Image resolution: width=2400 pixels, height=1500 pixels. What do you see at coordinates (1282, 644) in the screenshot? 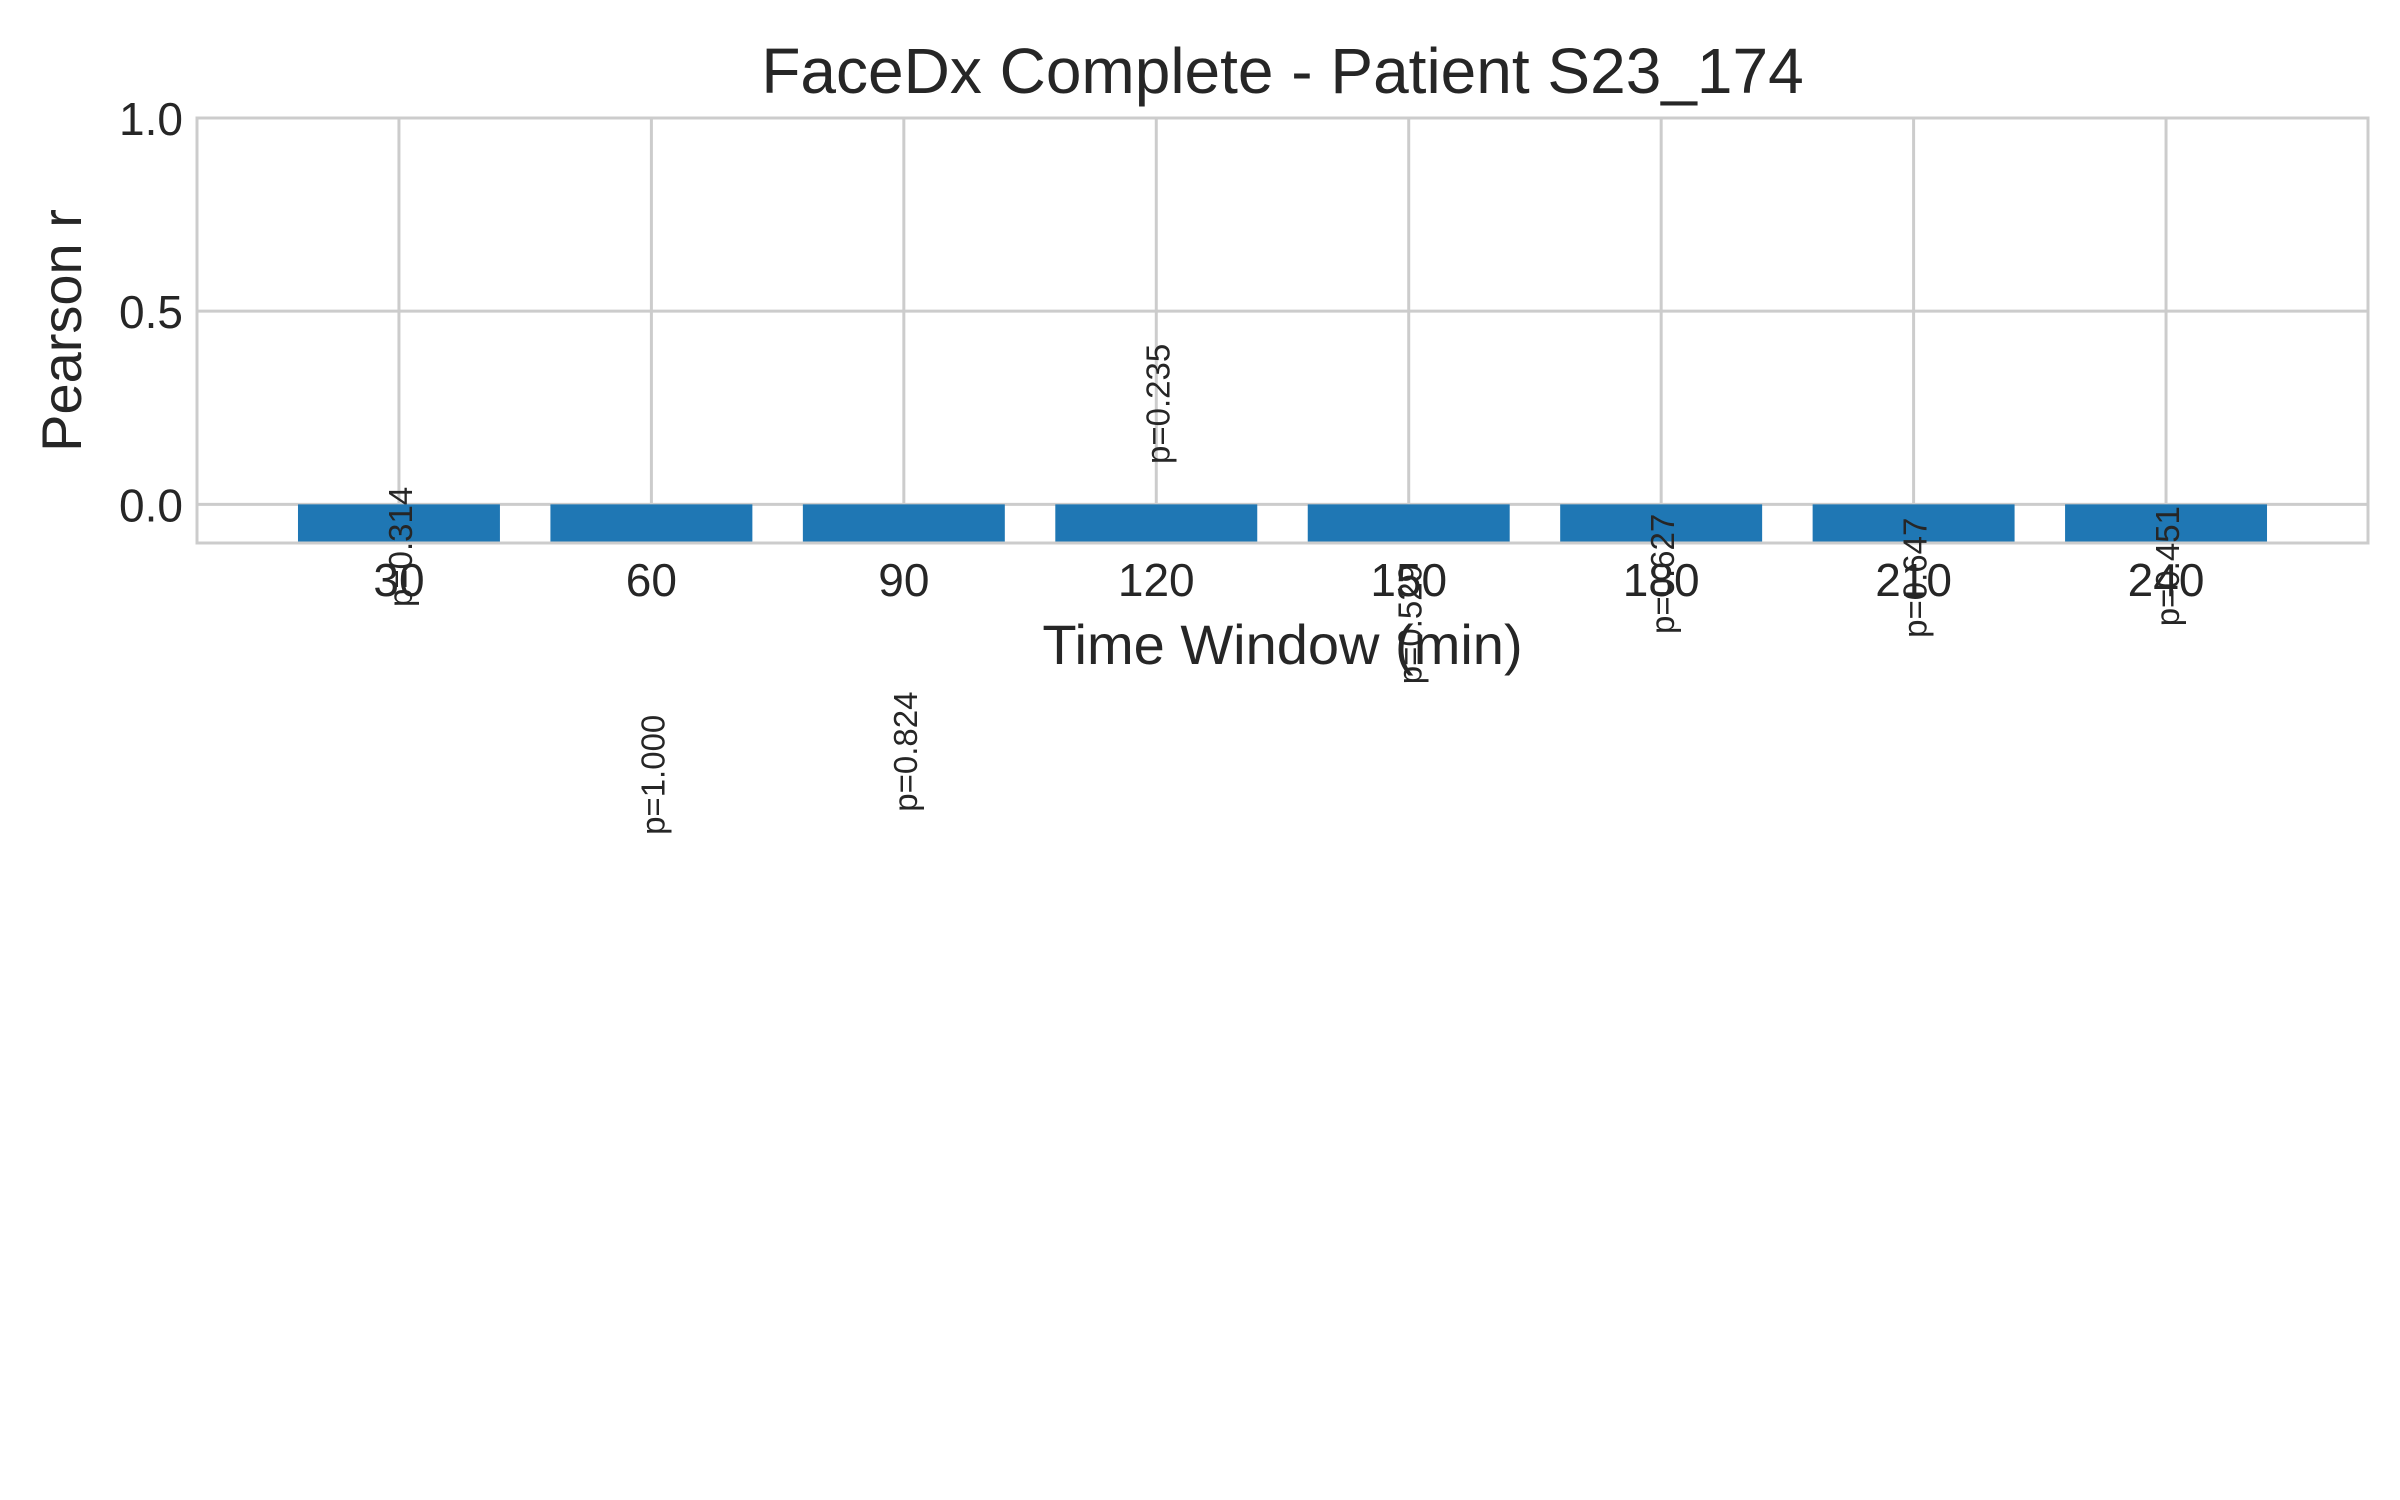
I see `x-axis-label: Time Window (min)` at bounding box center [1282, 644].